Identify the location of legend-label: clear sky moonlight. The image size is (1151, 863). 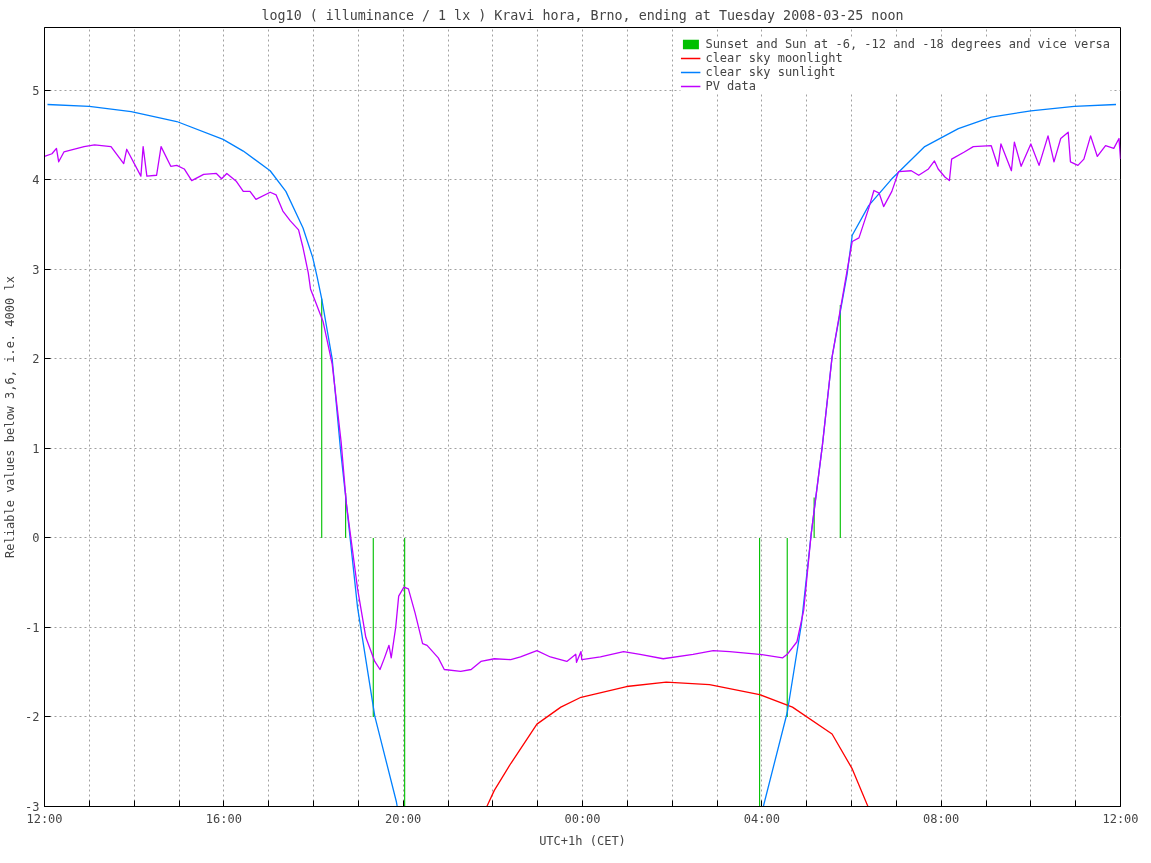
(774, 58).